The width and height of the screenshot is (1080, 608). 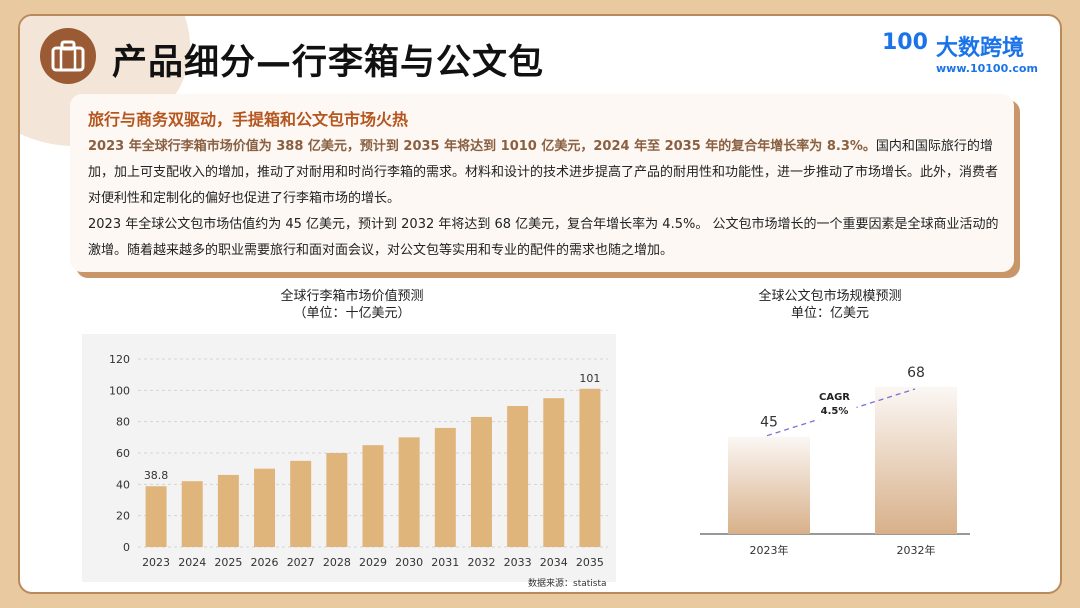 What do you see at coordinates (980, 48) in the screenshot?
I see `logo-name: 大数跨境` at bounding box center [980, 48].